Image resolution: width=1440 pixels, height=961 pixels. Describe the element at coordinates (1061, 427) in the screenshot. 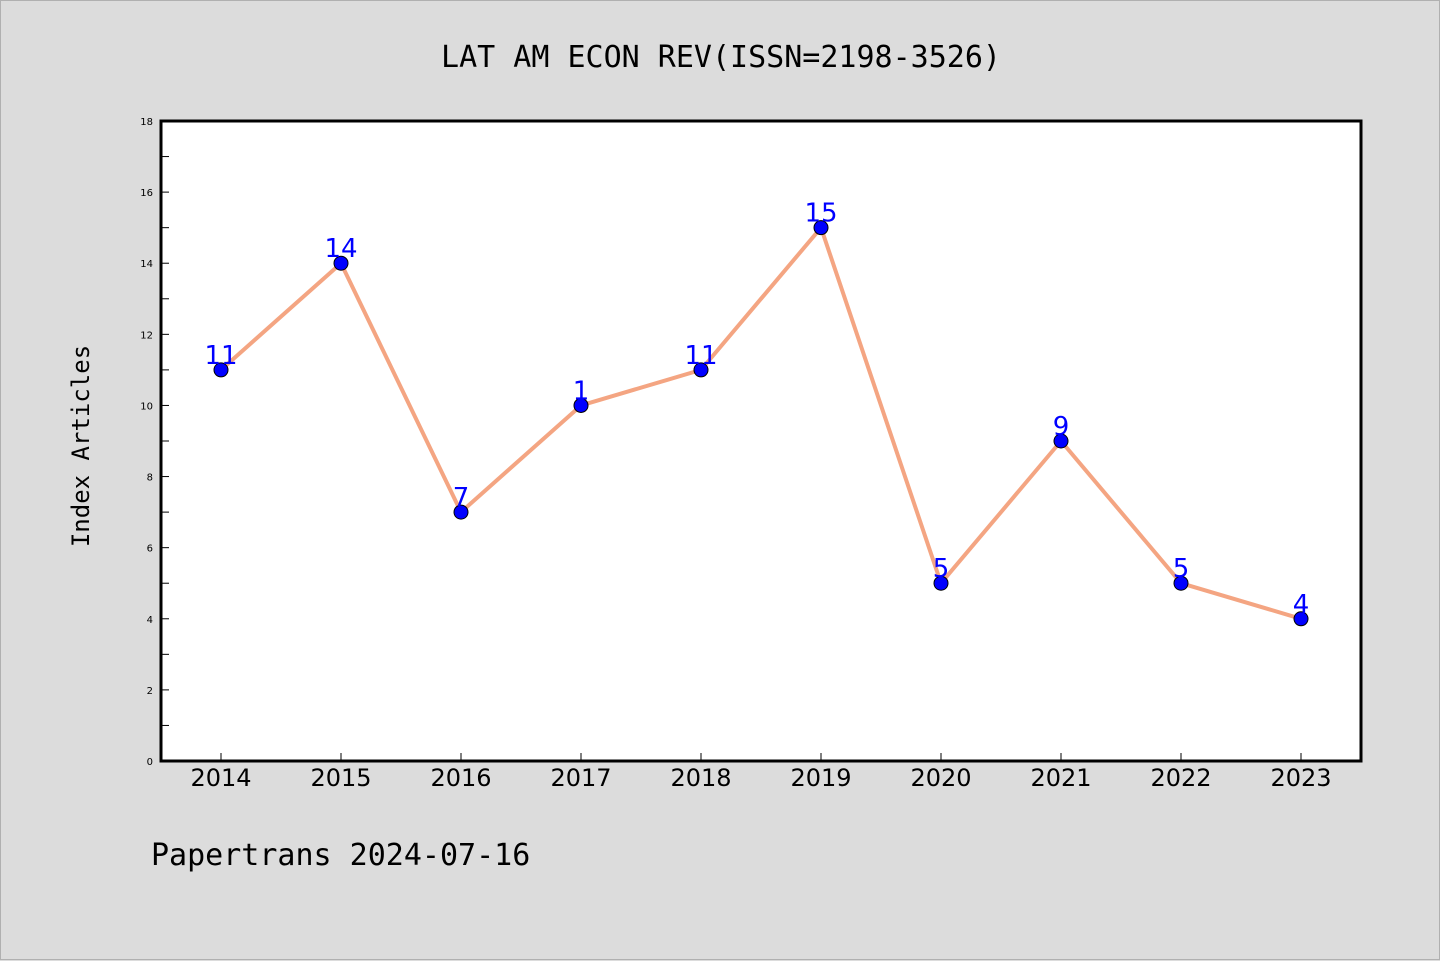

I see `data-label: 9` at that location.